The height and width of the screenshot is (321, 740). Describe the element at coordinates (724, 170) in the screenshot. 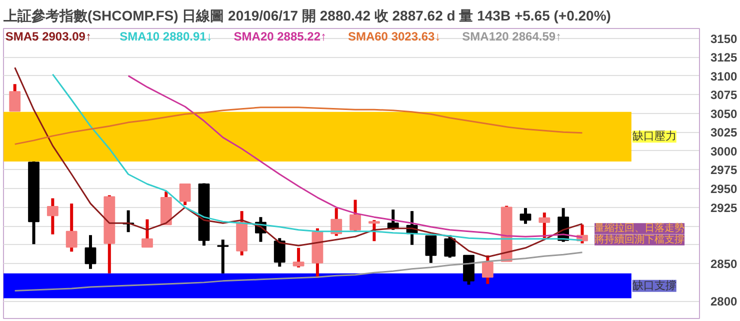

I see `y-tick-label: 2975` at that location.